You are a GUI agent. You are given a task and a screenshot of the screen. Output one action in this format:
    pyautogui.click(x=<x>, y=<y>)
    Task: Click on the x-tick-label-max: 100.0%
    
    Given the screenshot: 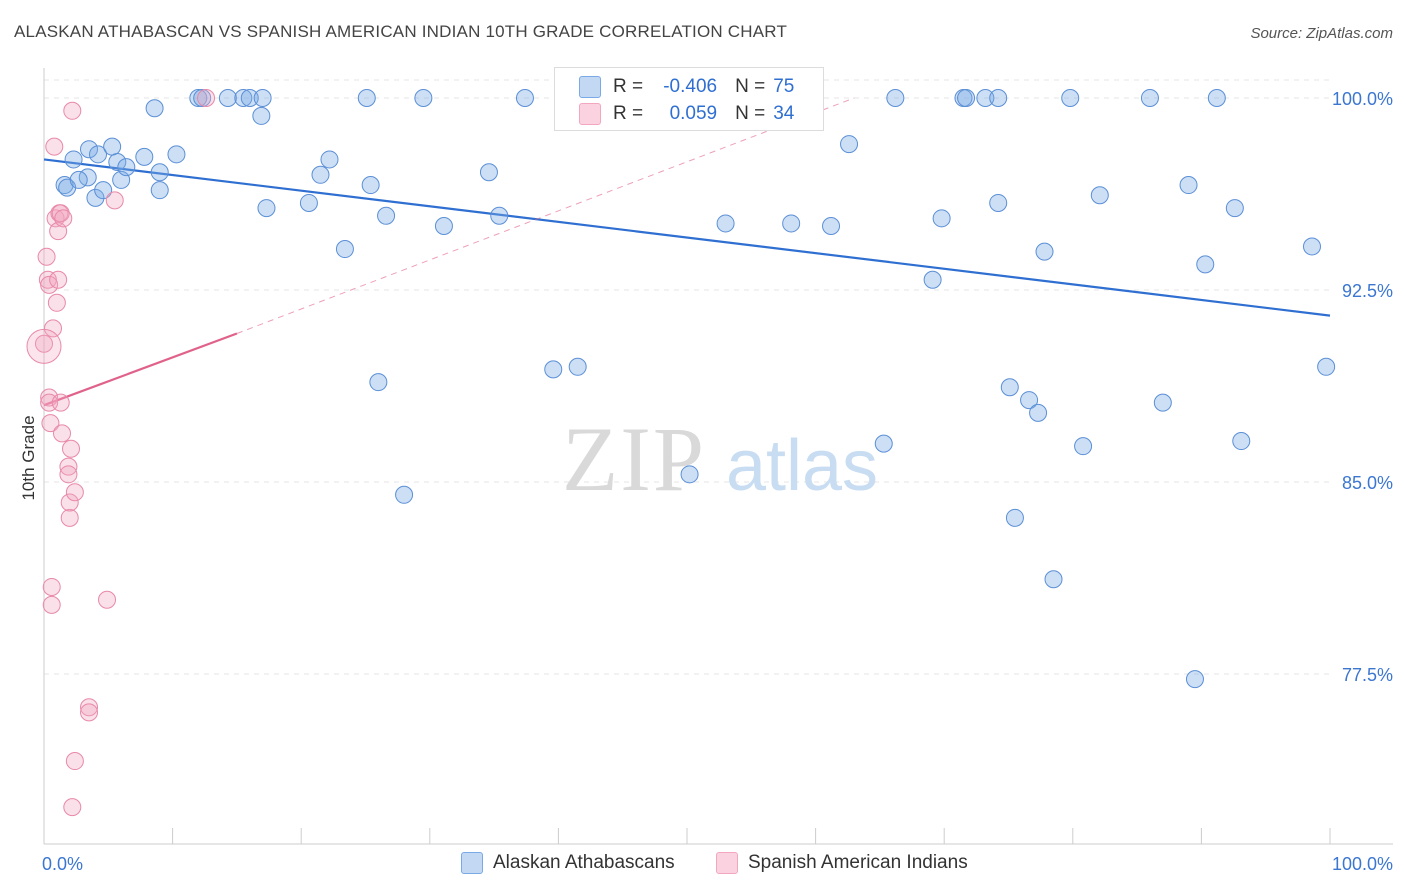 What is the action you would take?
    pyautogui.click(x=1362, y=864)
    